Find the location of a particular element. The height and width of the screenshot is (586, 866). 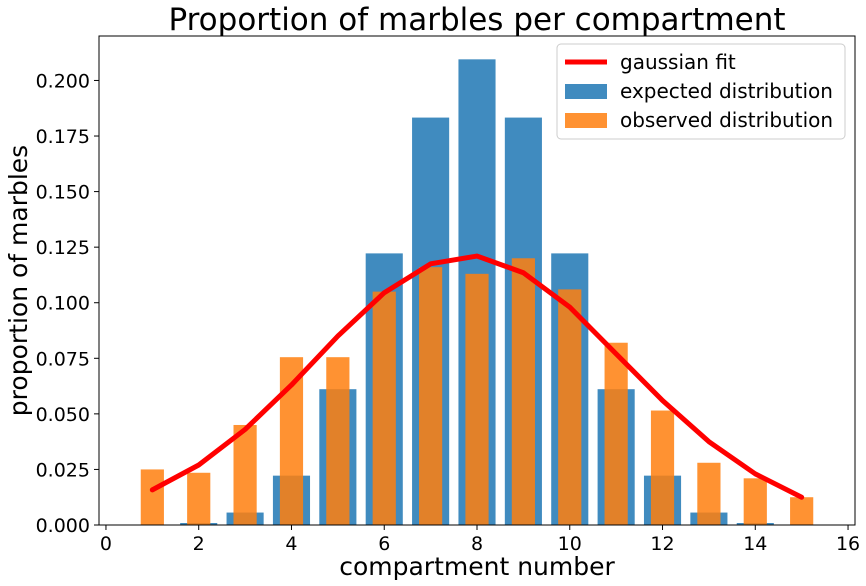

y-tick-label: 0.025 is located at coordinates (63, 470).